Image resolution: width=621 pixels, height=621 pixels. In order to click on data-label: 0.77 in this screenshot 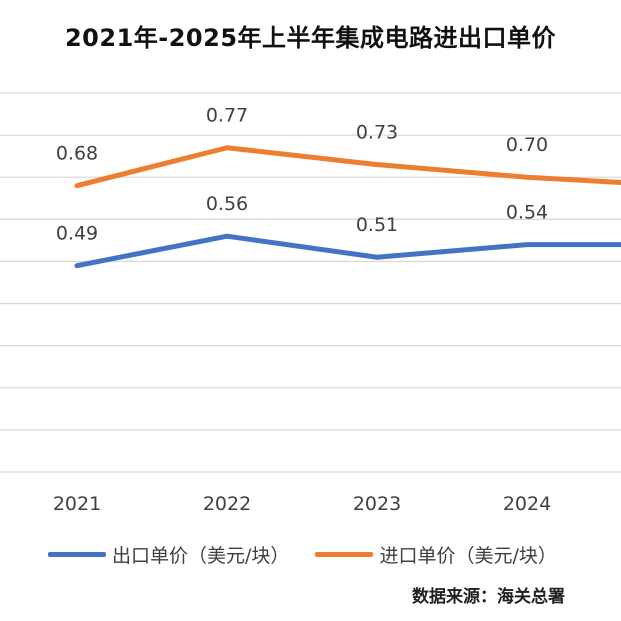, I will do `click(227, 116)`.